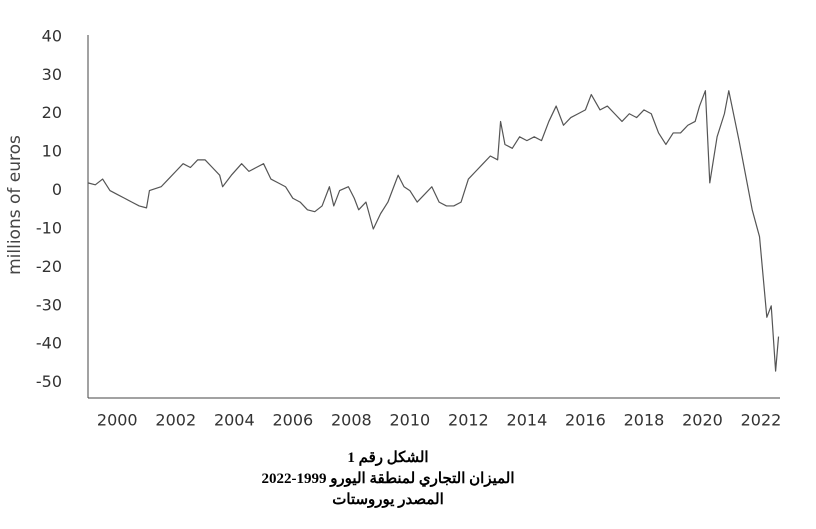  What do you see at coordinates (585, 420) in the screenshot?
I see `x-tick-label: 2016` at bounding box center [585, 420].